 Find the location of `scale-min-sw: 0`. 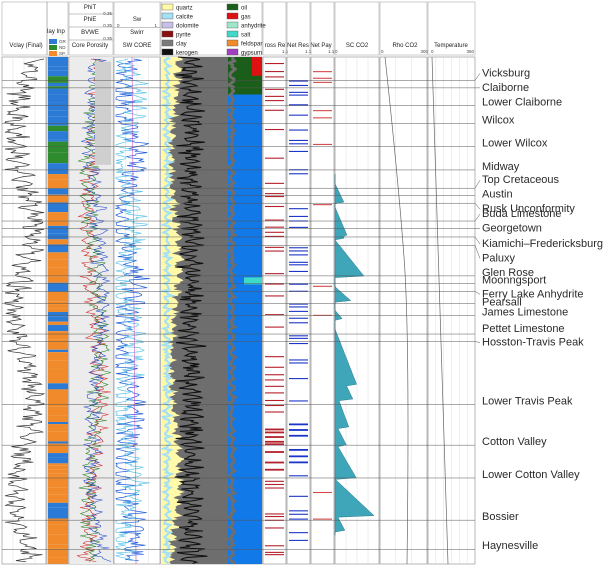

scale-min-sw: 0 is located at coordinates (118, 25).